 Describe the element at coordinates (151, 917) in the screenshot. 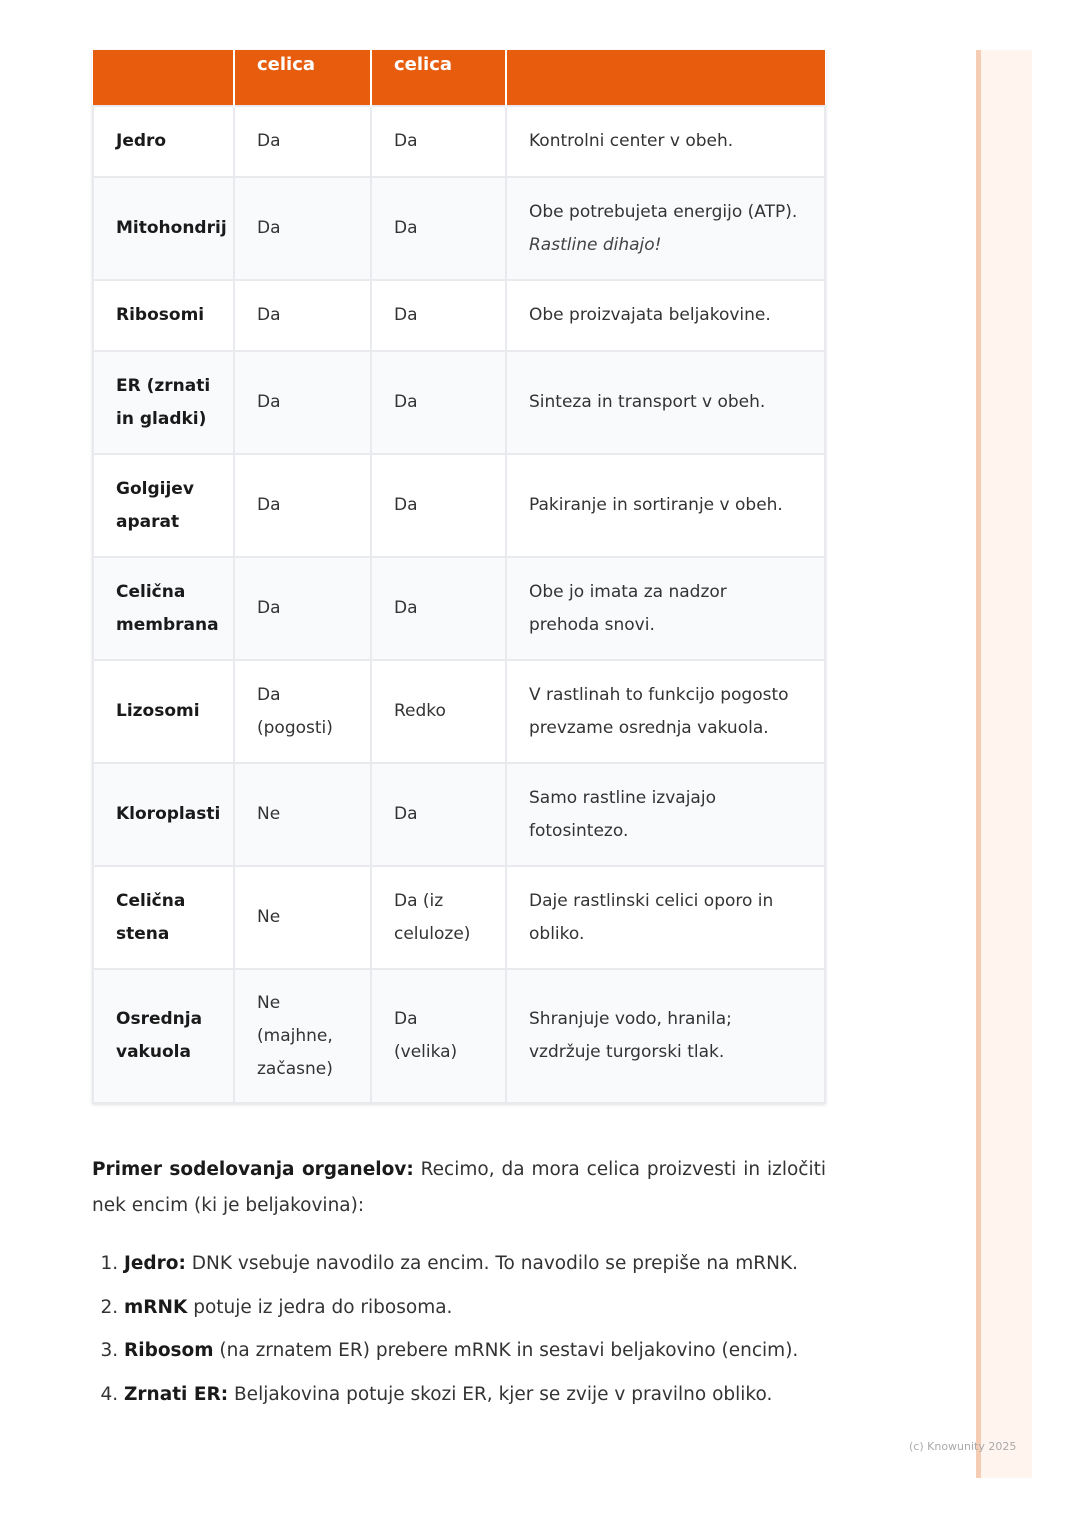

I see `organelle-text: Celična stena` at that location.